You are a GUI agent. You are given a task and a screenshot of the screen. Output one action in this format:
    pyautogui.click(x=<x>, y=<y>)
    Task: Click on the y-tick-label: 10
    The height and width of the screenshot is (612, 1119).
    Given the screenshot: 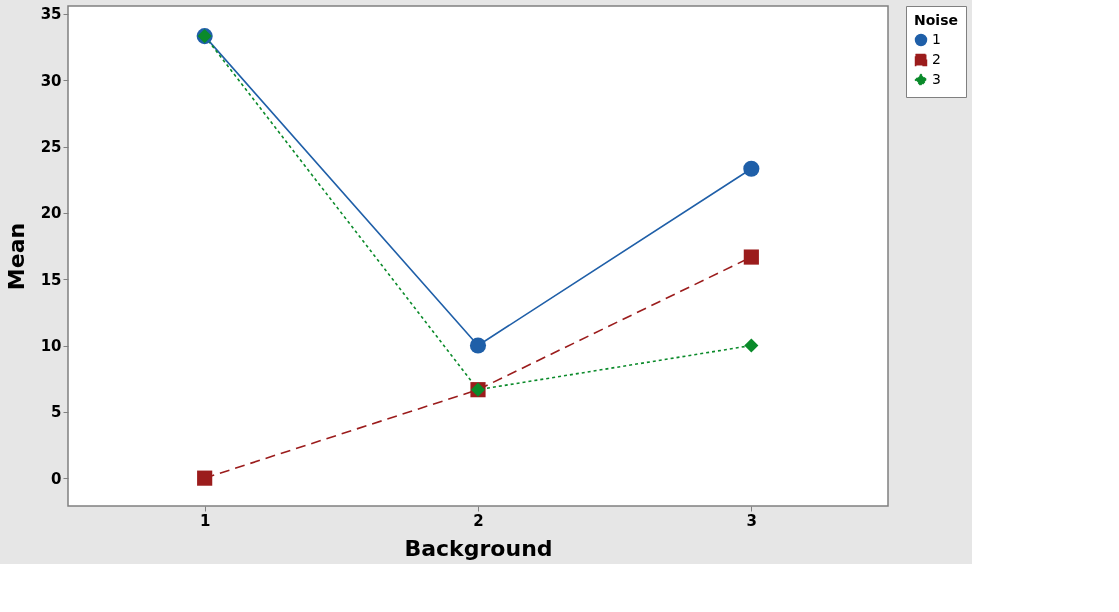 What is the action you would take?
    pyautogui.click(x=51, y=346)
    